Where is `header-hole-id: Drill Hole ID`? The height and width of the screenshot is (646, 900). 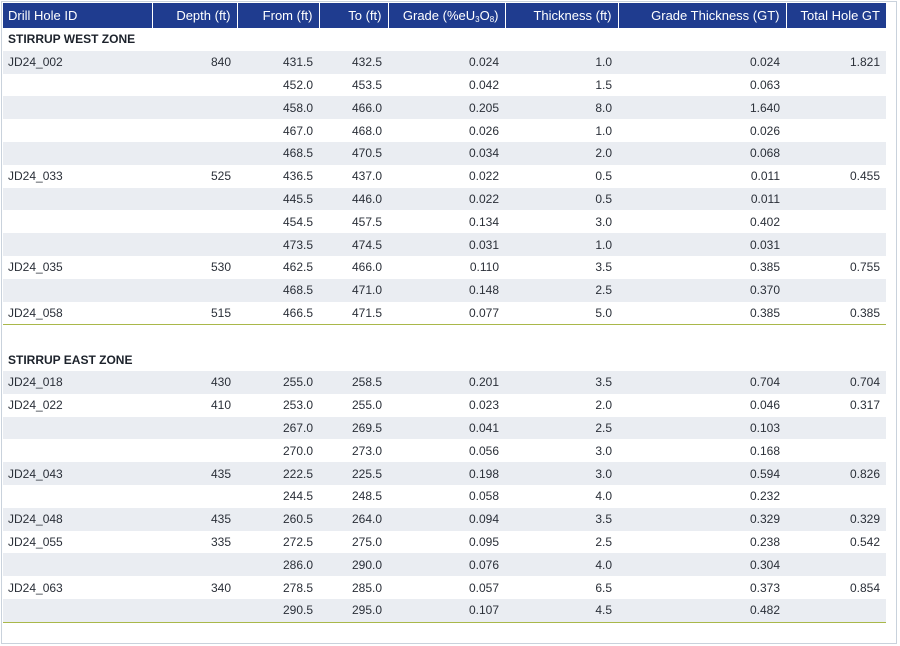
header-hole-id: Drill Hole ID is located at coordinates (78, 15).